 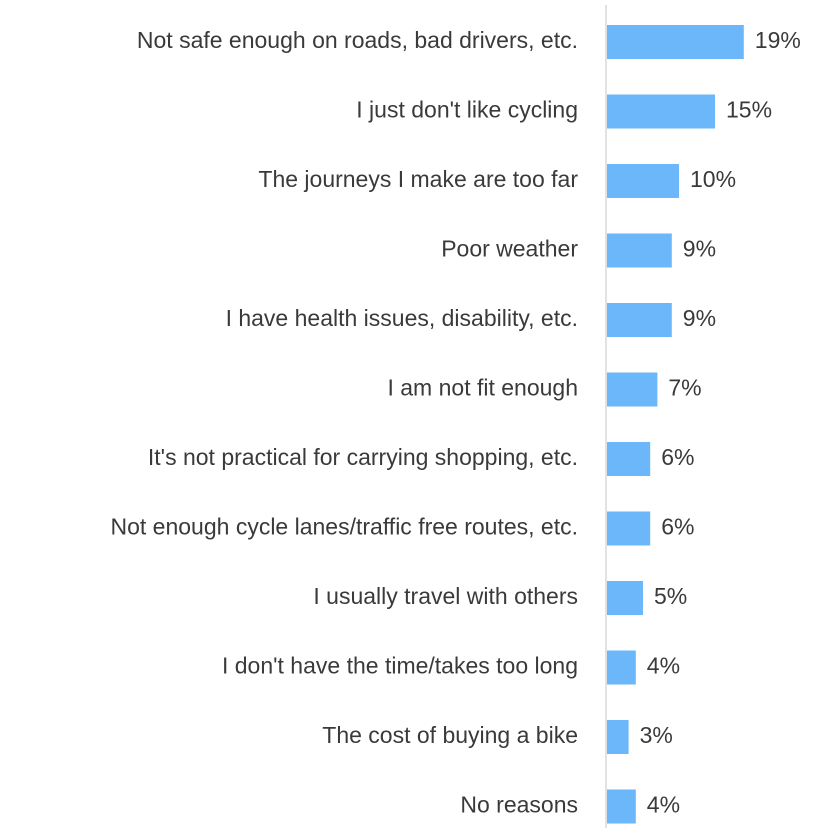 I want to click on category-label: I don't have the time/takes too long, so click(x=400, y=666).